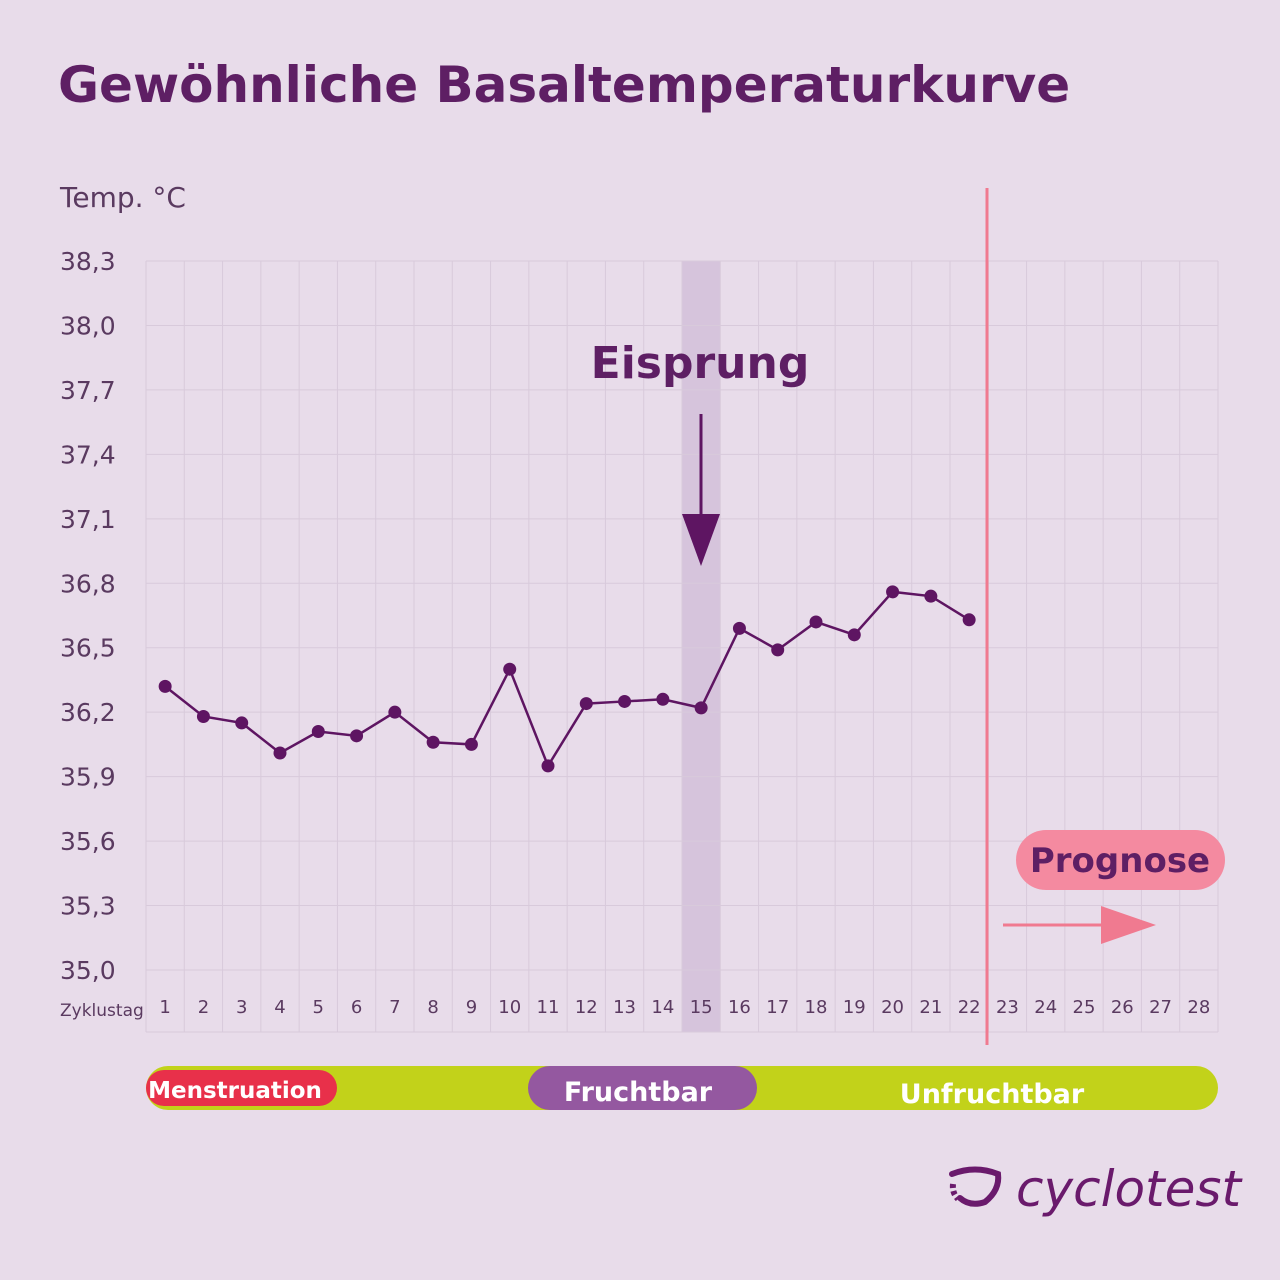 Image resolution: width=1280 pixels, height=1280 pixels. I want to click on x-tick-label: 2, so click(203, 1007).